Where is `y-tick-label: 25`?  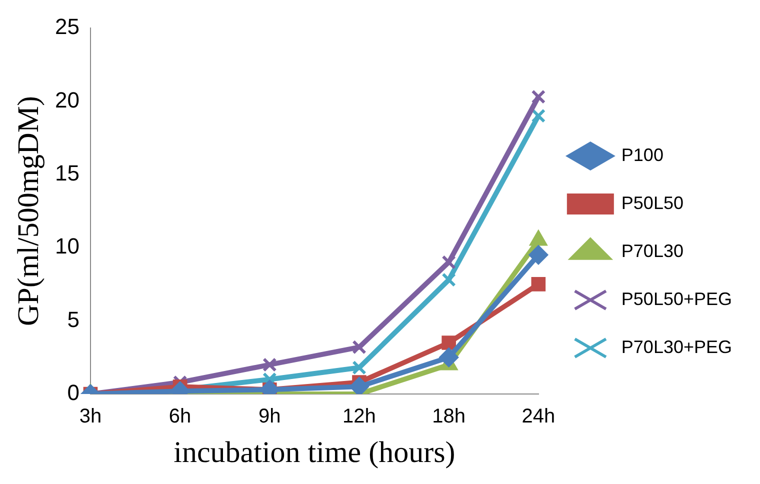 y-tick-label: 25 is located at coordinates (67, 27).